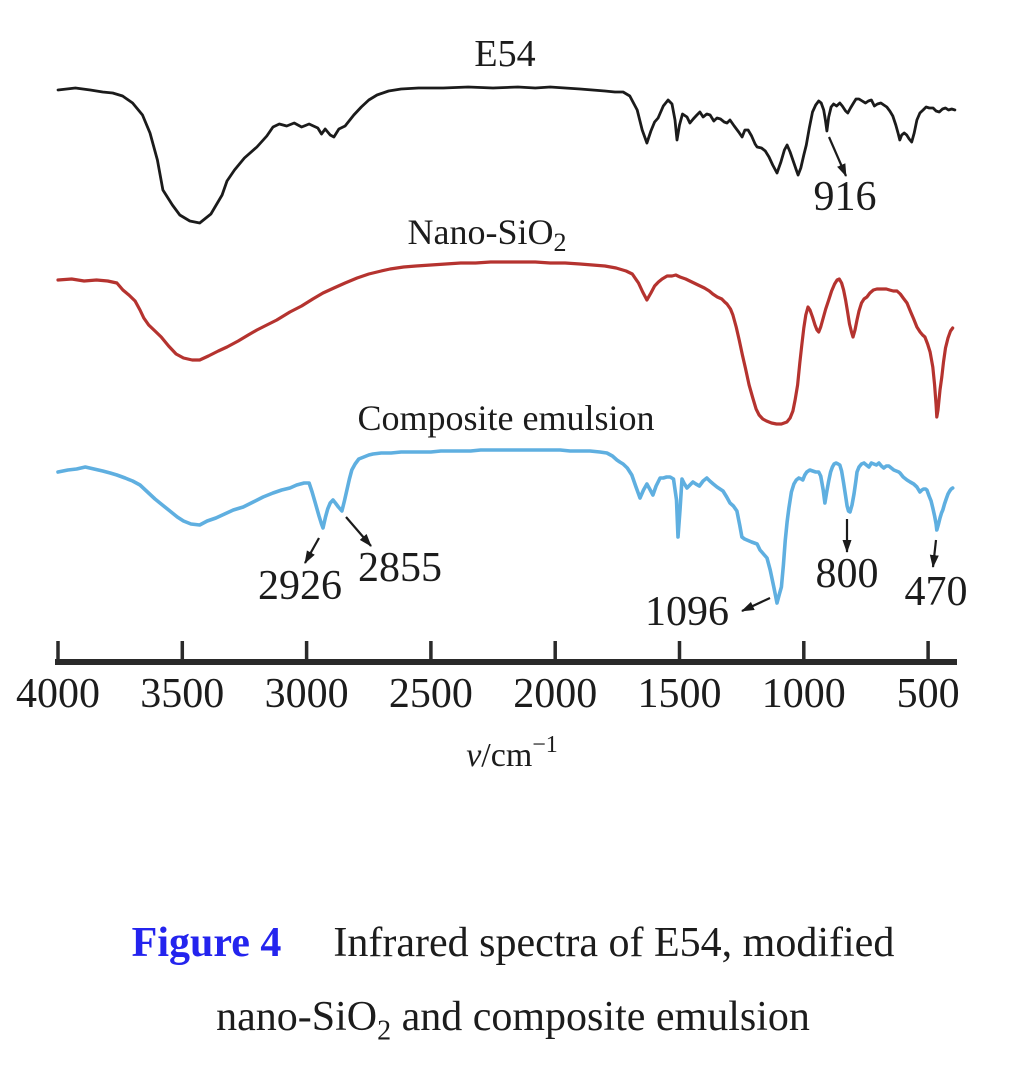 The height and width of the screenshot is (1074, 1026). I want to click on series-label-composite-emulsion: Composite emulsion, so click(506, 418).